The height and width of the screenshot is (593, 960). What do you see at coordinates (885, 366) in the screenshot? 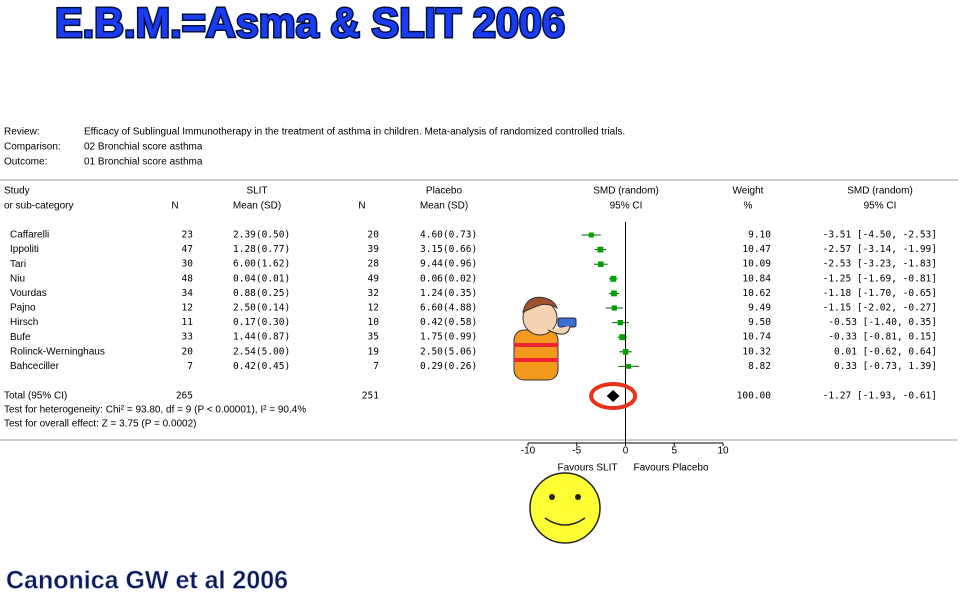
I see `smd-ci: 0.33 [-0.73, 1.39]` at bounding box center [885, 366].